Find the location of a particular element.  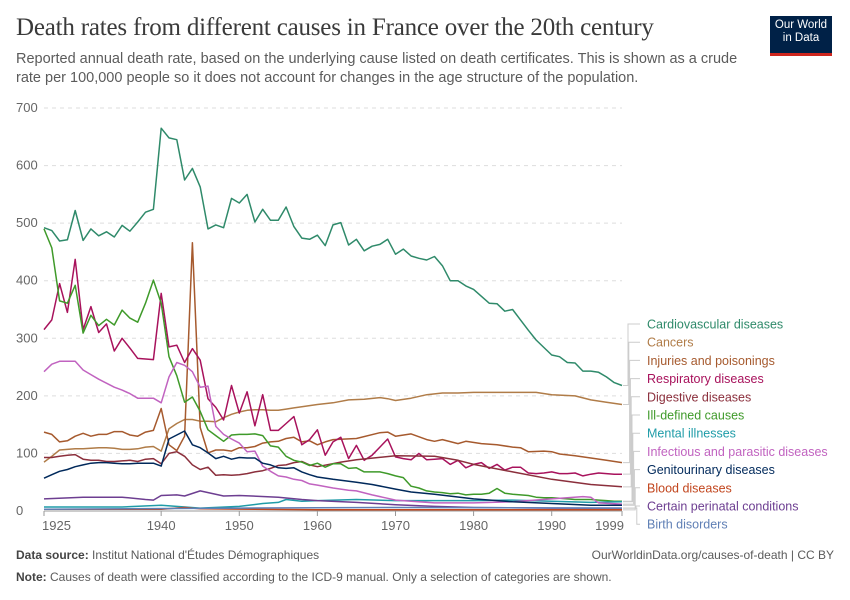

y-tick-label: 100 is located at coordinates (27, 452).